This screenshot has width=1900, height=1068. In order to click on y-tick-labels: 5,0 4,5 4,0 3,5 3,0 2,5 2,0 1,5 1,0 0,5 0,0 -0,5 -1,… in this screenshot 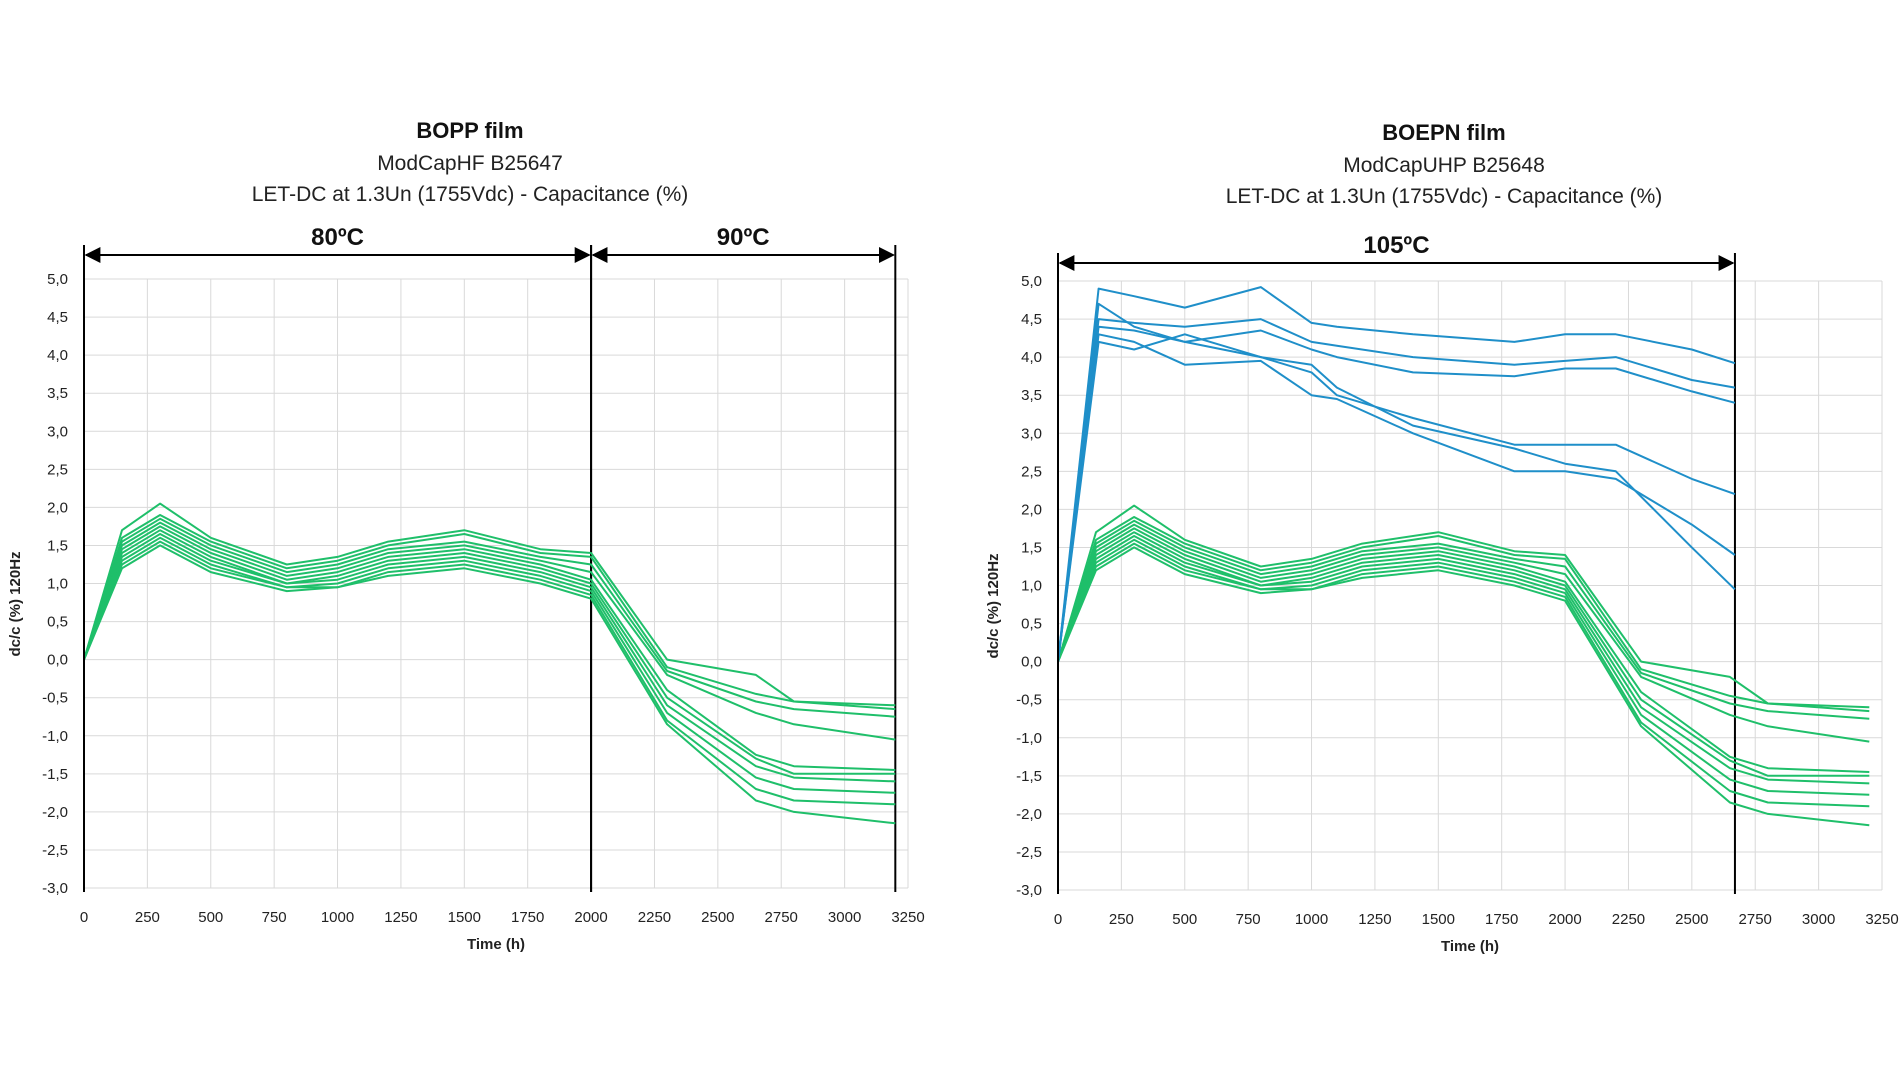, I will do `click(1029, 586)`.